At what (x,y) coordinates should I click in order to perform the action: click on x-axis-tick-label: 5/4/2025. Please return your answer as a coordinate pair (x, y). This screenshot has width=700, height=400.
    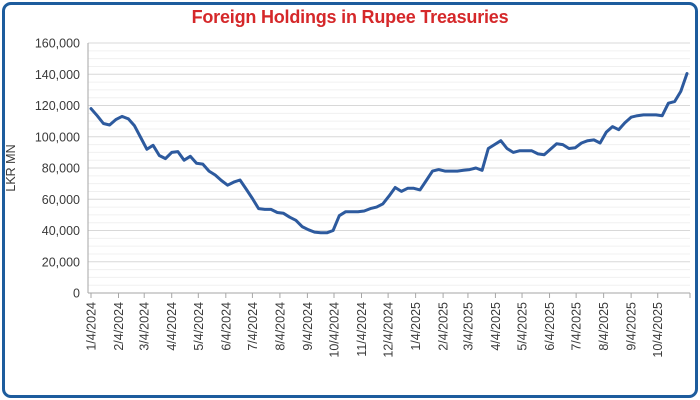
    Looking at the image, I should click on (523, 326).